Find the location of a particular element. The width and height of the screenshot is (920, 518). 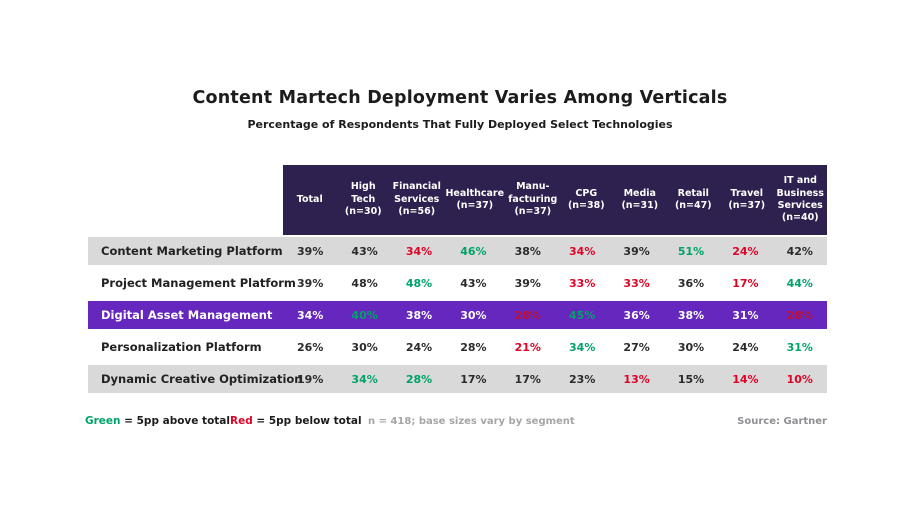

column-sample-size: (n=31) is located at coordinates (640, 205).